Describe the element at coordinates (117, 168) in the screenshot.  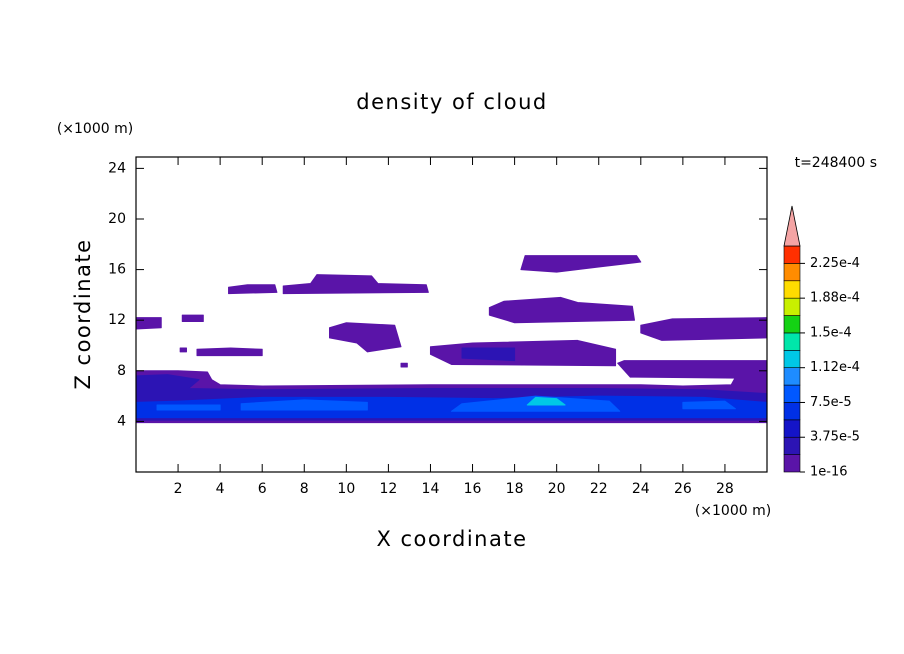
I see `y-tick-label: 24` at that location.